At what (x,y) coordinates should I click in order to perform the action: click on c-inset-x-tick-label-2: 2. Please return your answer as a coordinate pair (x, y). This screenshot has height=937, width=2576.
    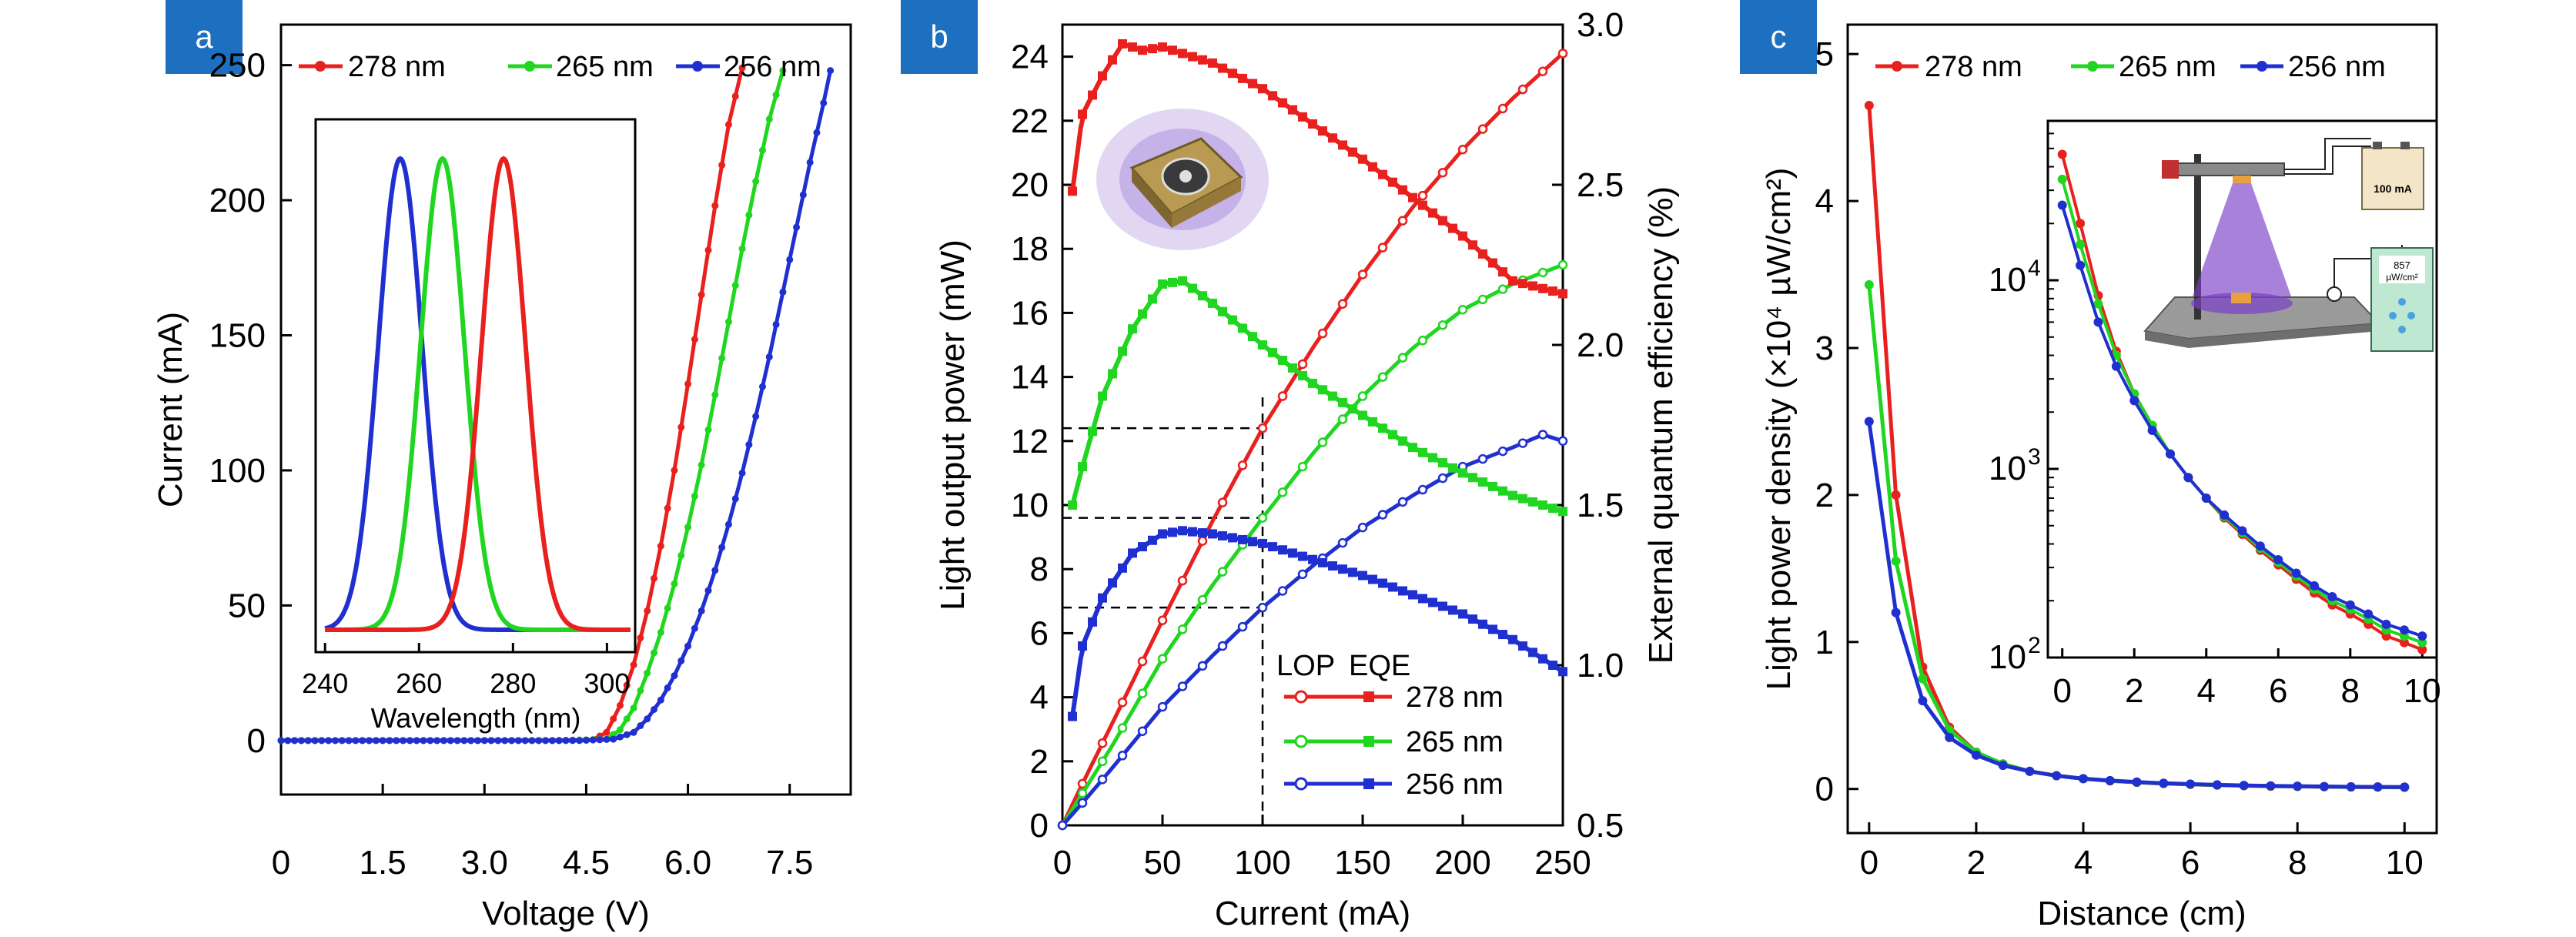
    Looking at the image, I should click on (2134, 691).